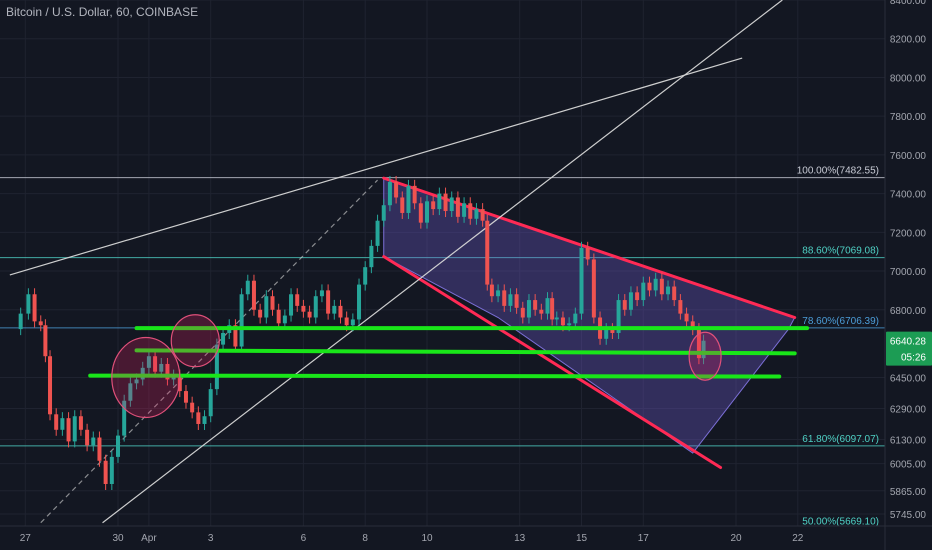 The height and width of the screenshot is (550, 932). I want to click on time-tick-label: 27, so click(26, 538).